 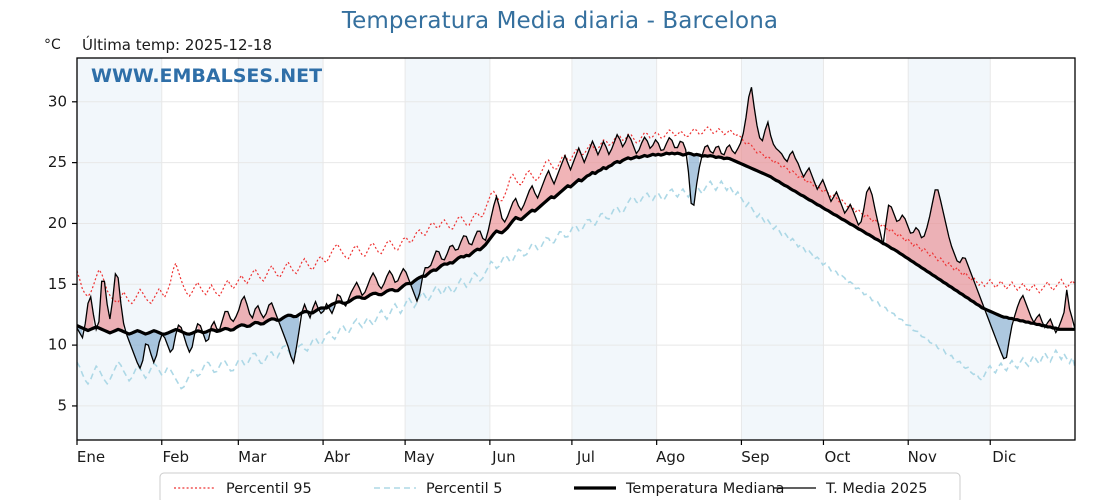 What do you see at coordinates (57, 223) in the screenshot?
I see `y-tick-label: 20` at bounding box center [57, 223].